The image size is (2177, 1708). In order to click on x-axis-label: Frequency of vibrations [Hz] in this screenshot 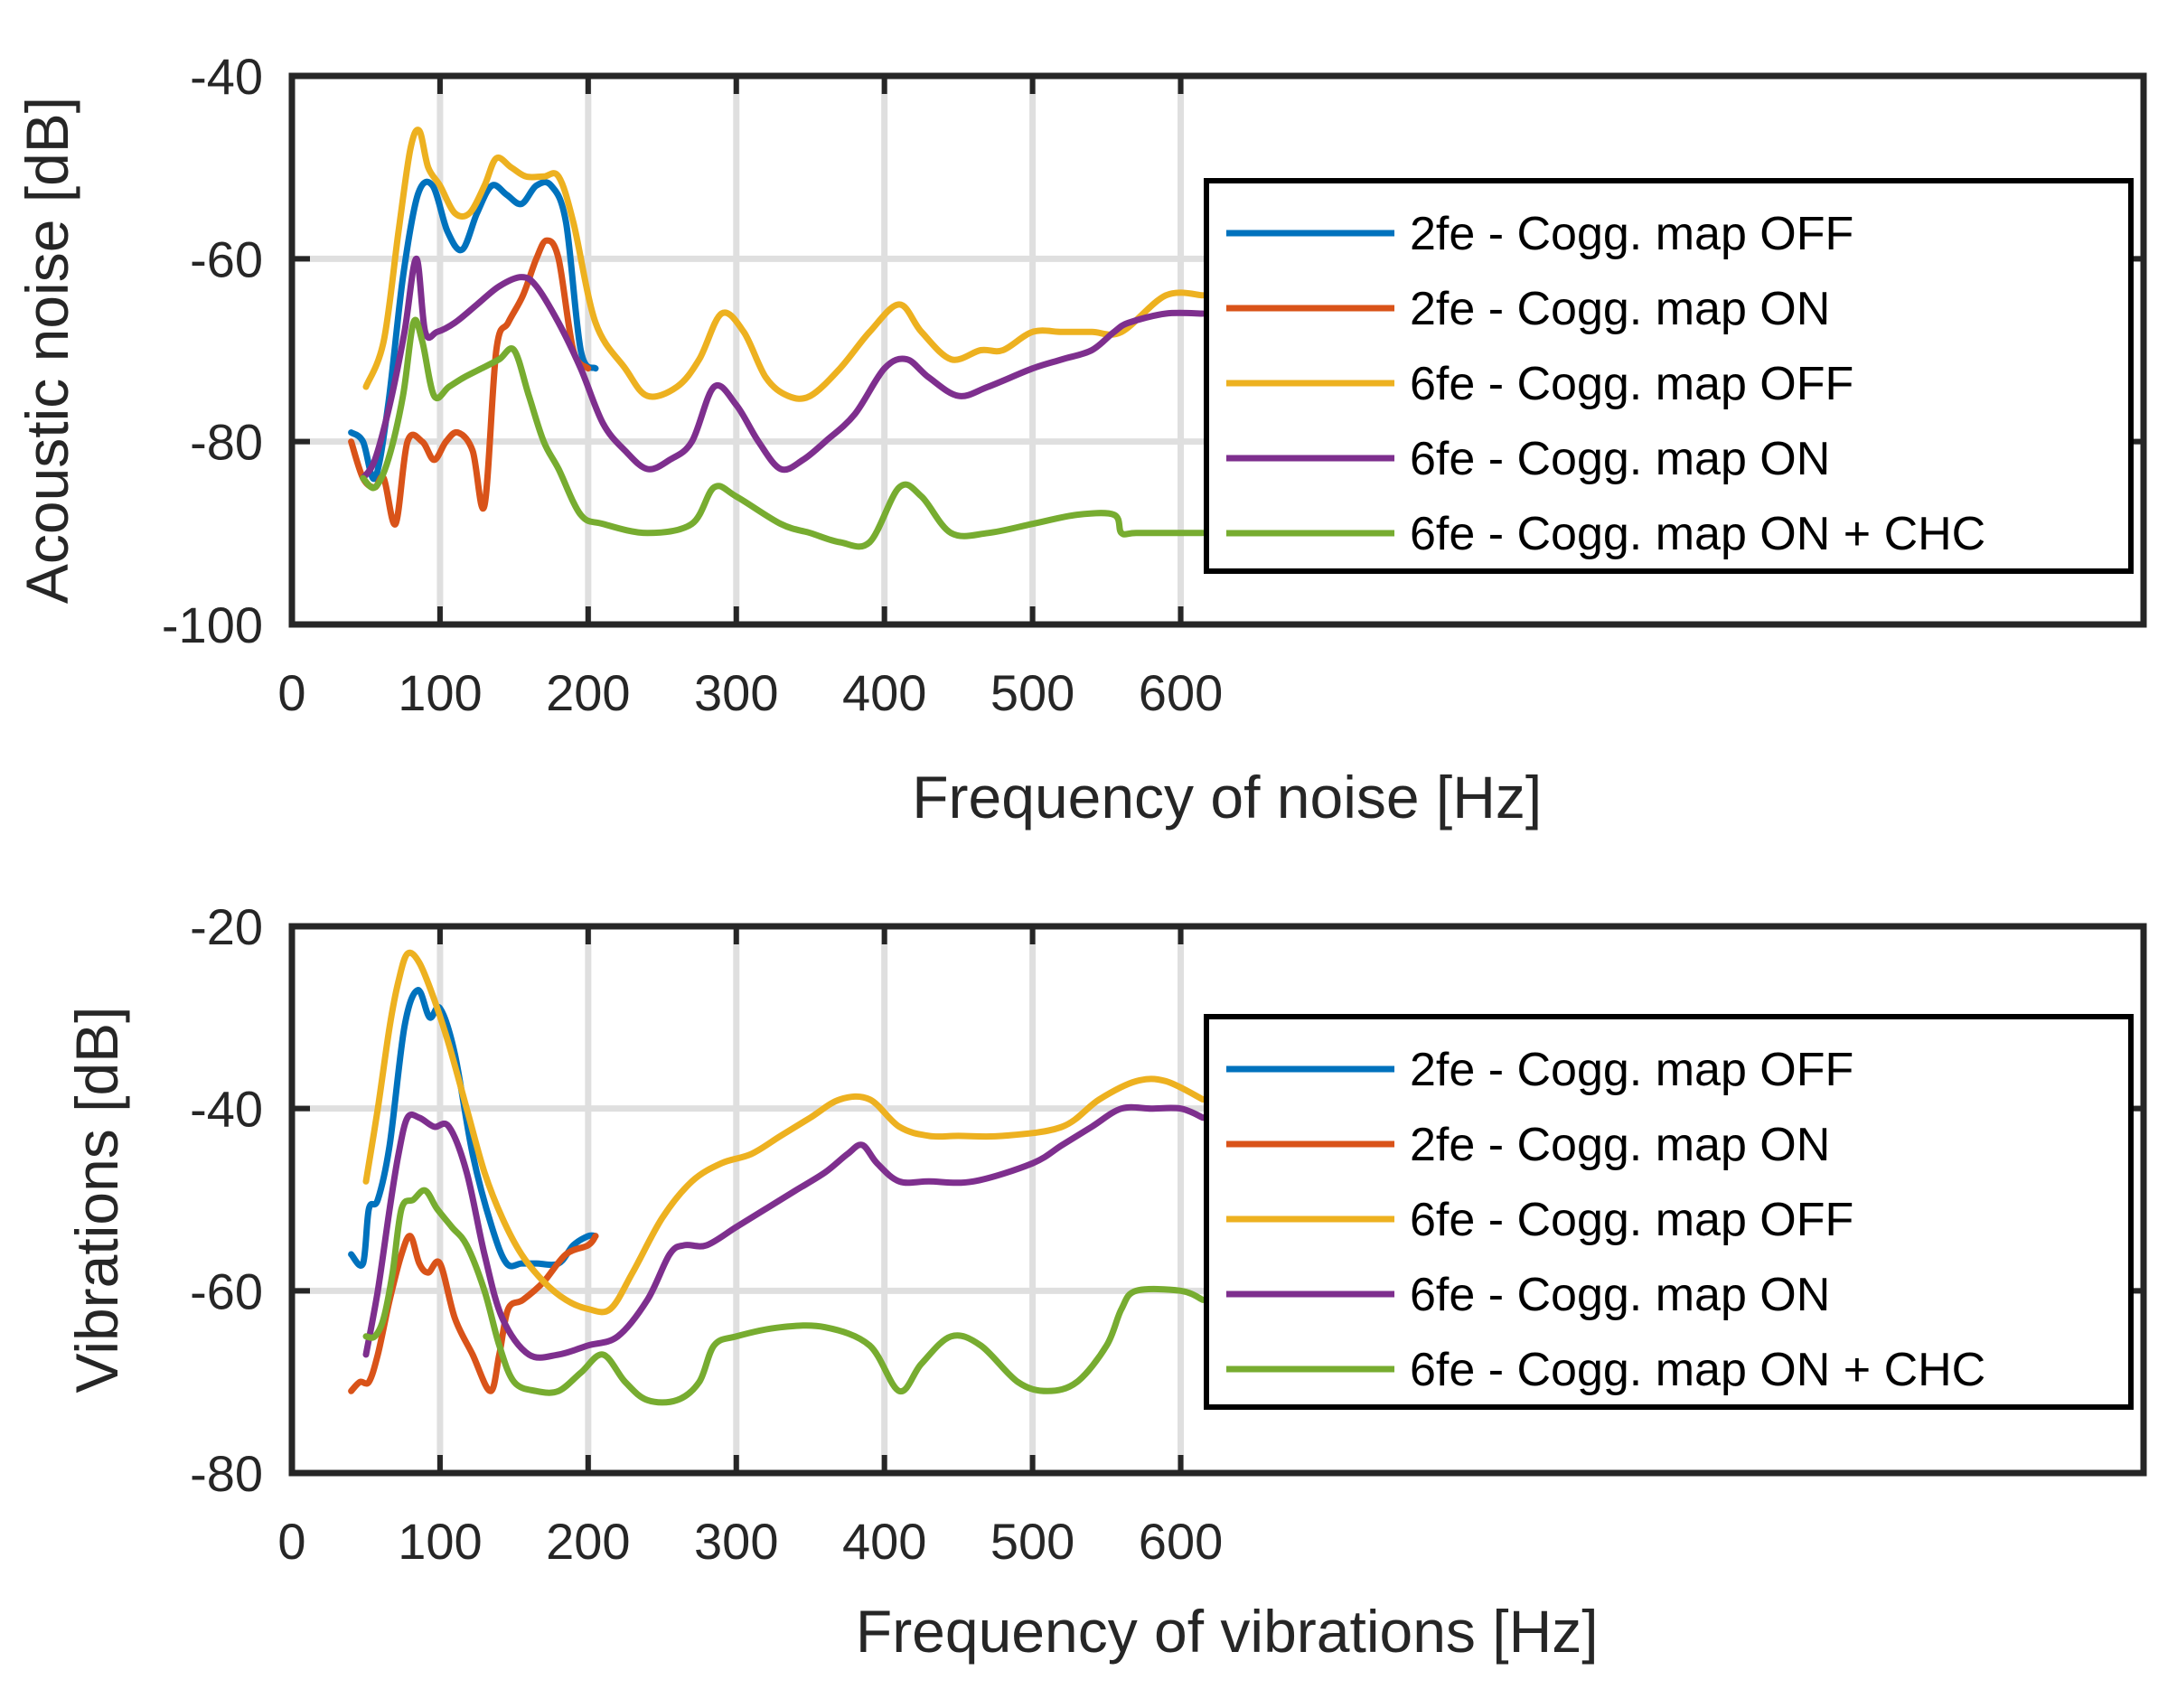, I will do `click(1227, 1631)`.